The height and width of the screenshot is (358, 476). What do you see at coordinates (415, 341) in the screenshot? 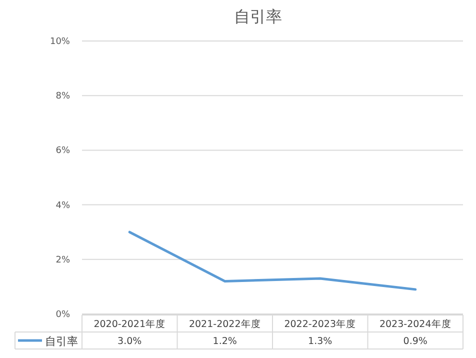
I see `data-label: 0.9%` at bounding box center [415, 341].